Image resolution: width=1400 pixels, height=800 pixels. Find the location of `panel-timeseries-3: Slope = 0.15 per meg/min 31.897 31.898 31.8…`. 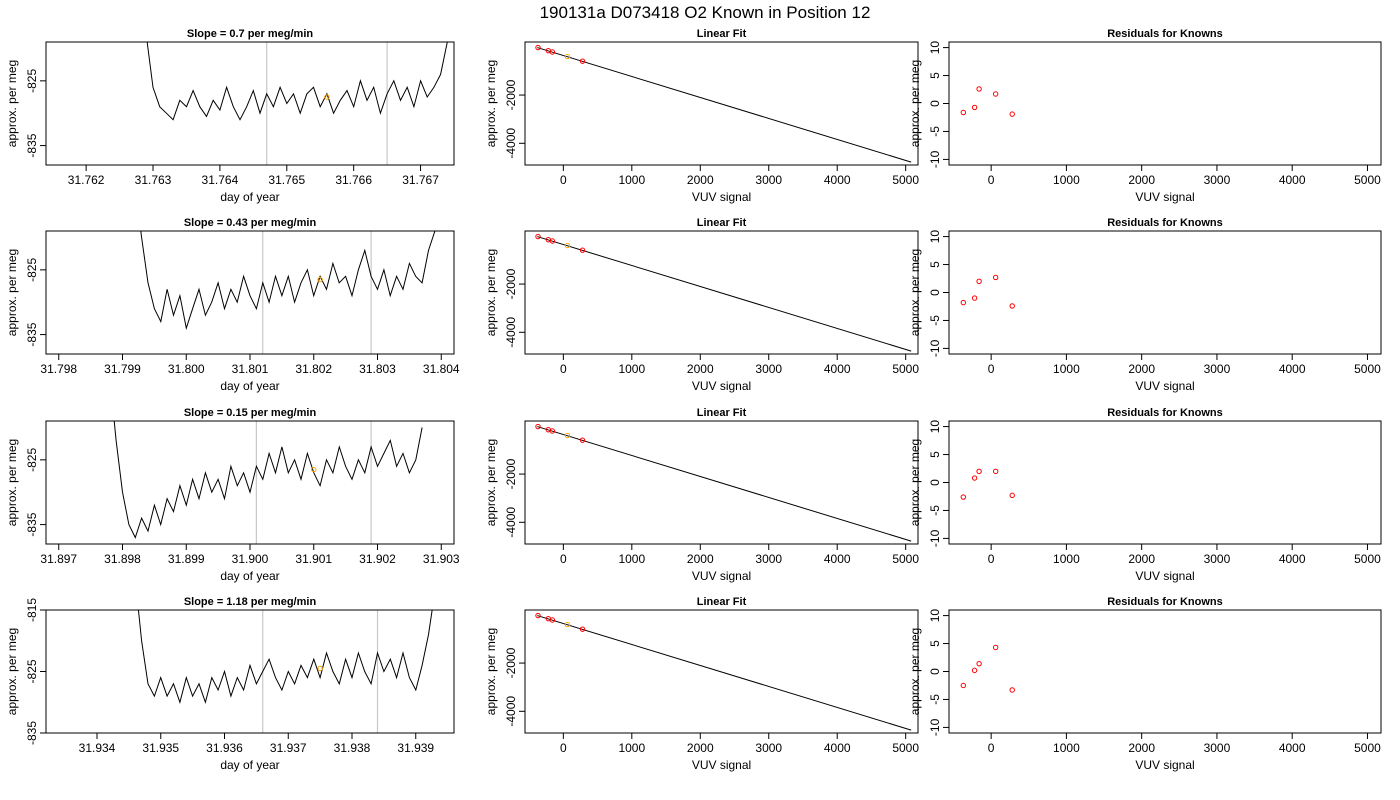

panel-timeseries-3: Slope = 0.15 per meg/min 31.897 31.898 31.8… is located at coordinates (232, 495).